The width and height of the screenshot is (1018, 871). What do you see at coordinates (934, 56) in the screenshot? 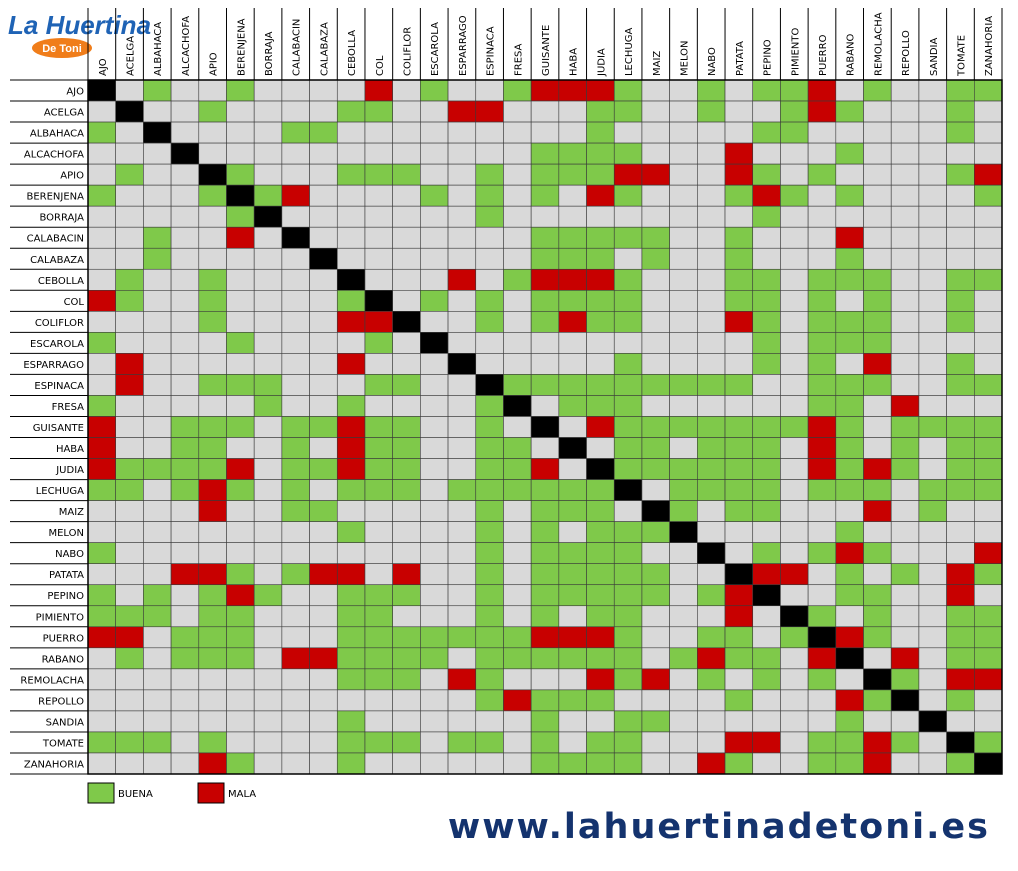
I see `column-label: SANDIA` at bounding box center [934, 56].